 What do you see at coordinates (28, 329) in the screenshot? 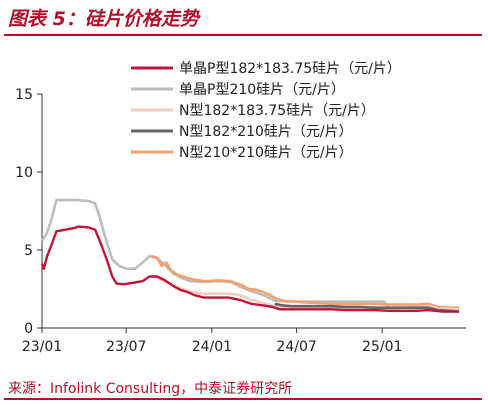
I see `y-tick-label: 0` at bounding box center [28, 329].